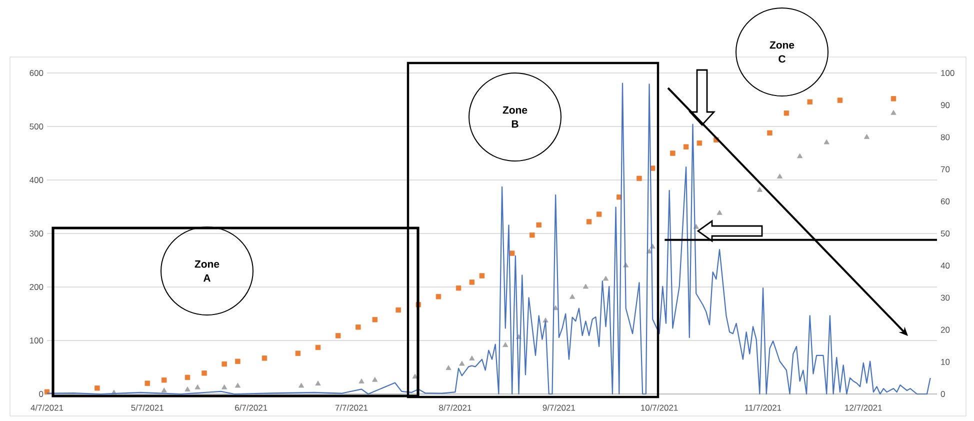  Describe the element at coordinates (782, 52) in the screenshot. I see `text: Zone C` at that location.